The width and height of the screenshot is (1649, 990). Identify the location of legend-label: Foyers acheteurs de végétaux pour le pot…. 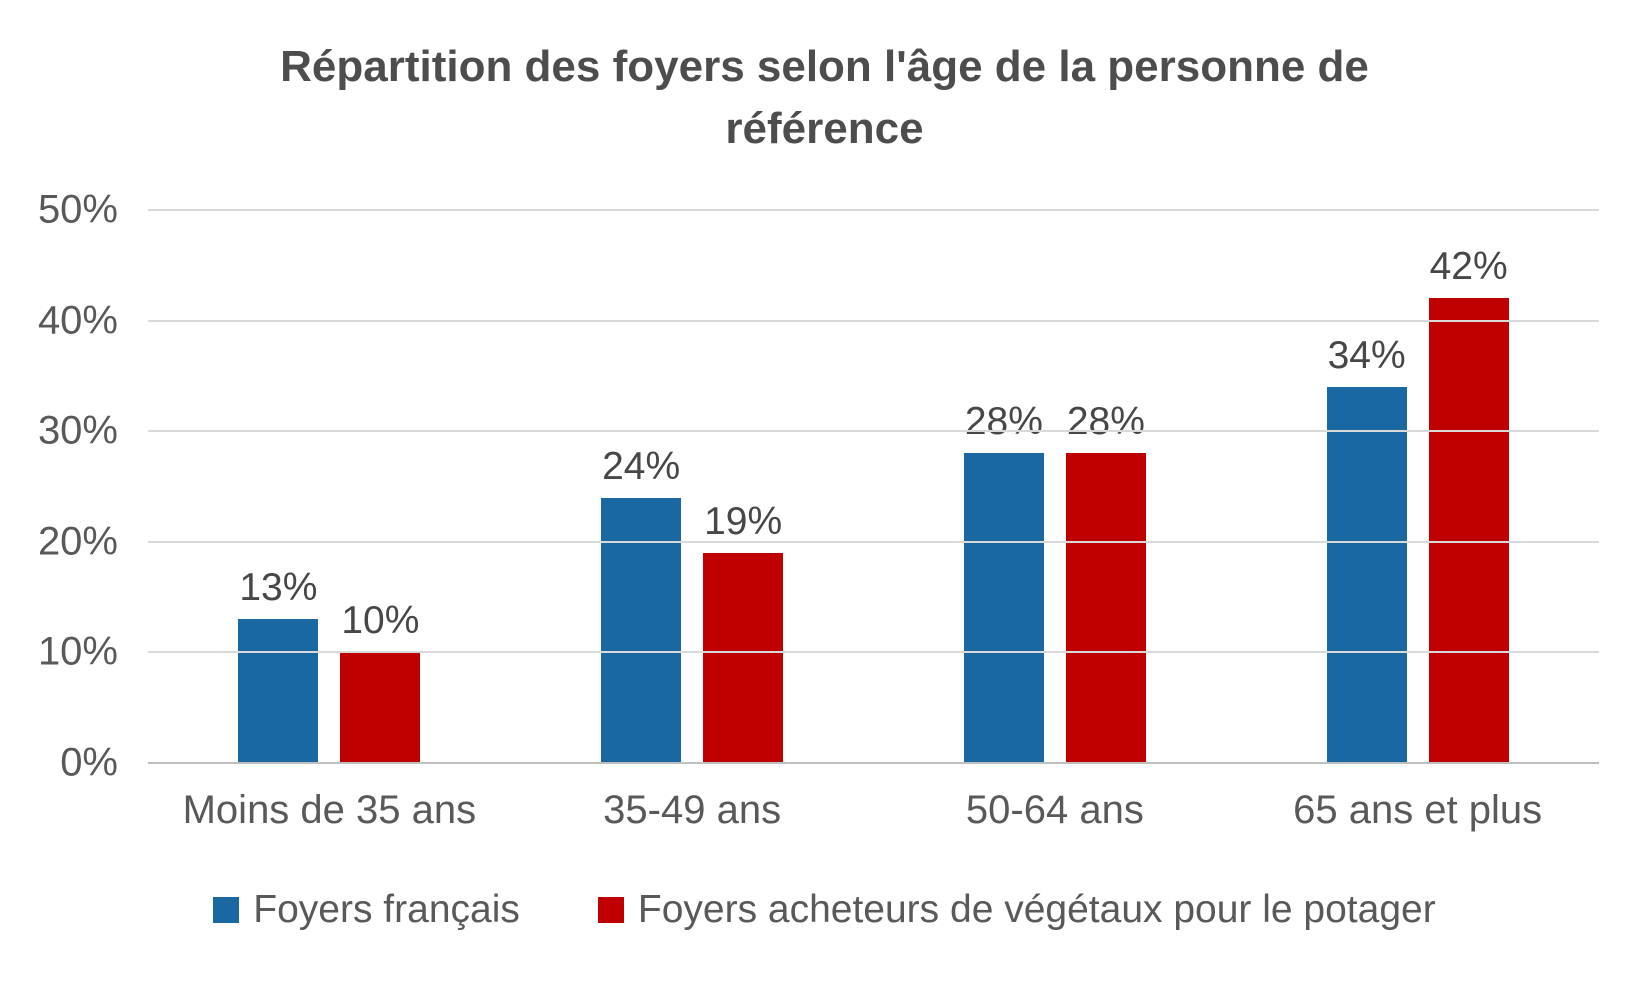
(1036, 909).